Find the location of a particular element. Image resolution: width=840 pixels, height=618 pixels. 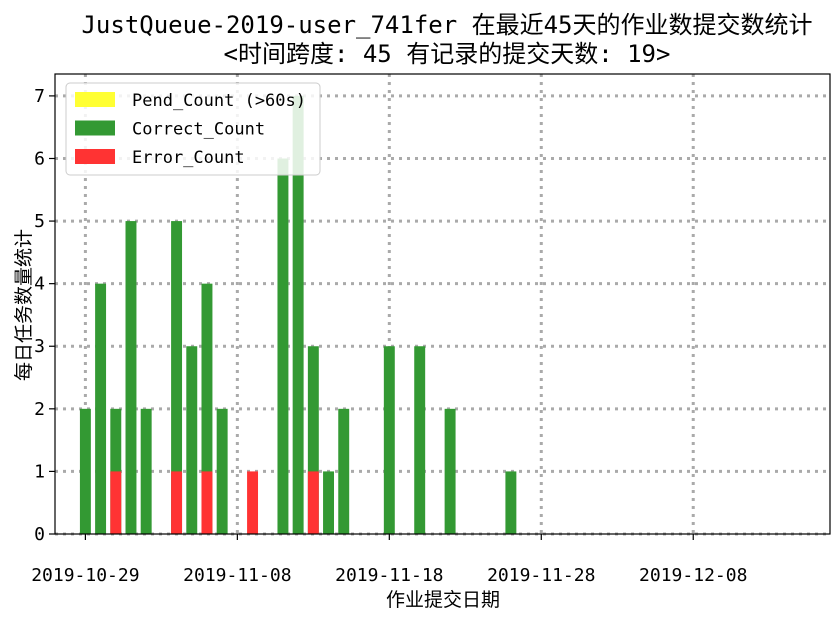

y-tick-label: 5 is located at coordinates (39, 221).